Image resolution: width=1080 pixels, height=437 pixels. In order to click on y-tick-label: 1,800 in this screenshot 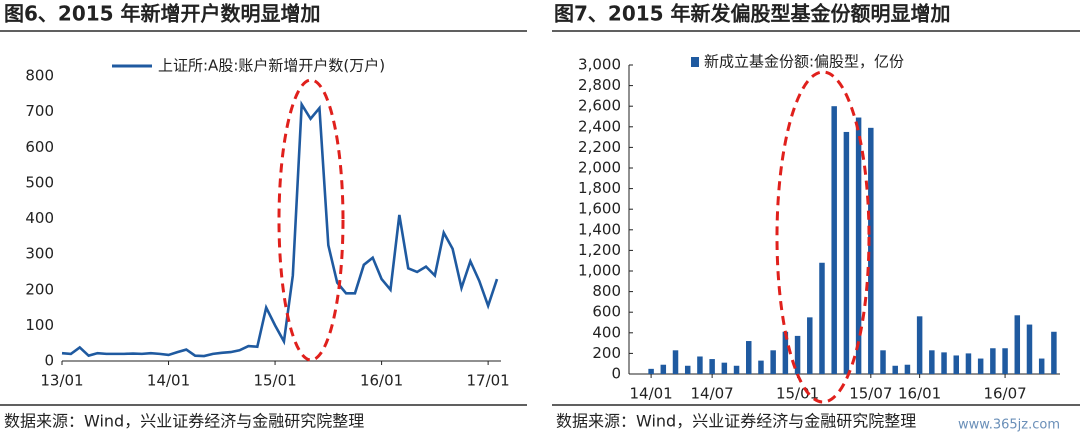, I will do `click(599, 188)`.